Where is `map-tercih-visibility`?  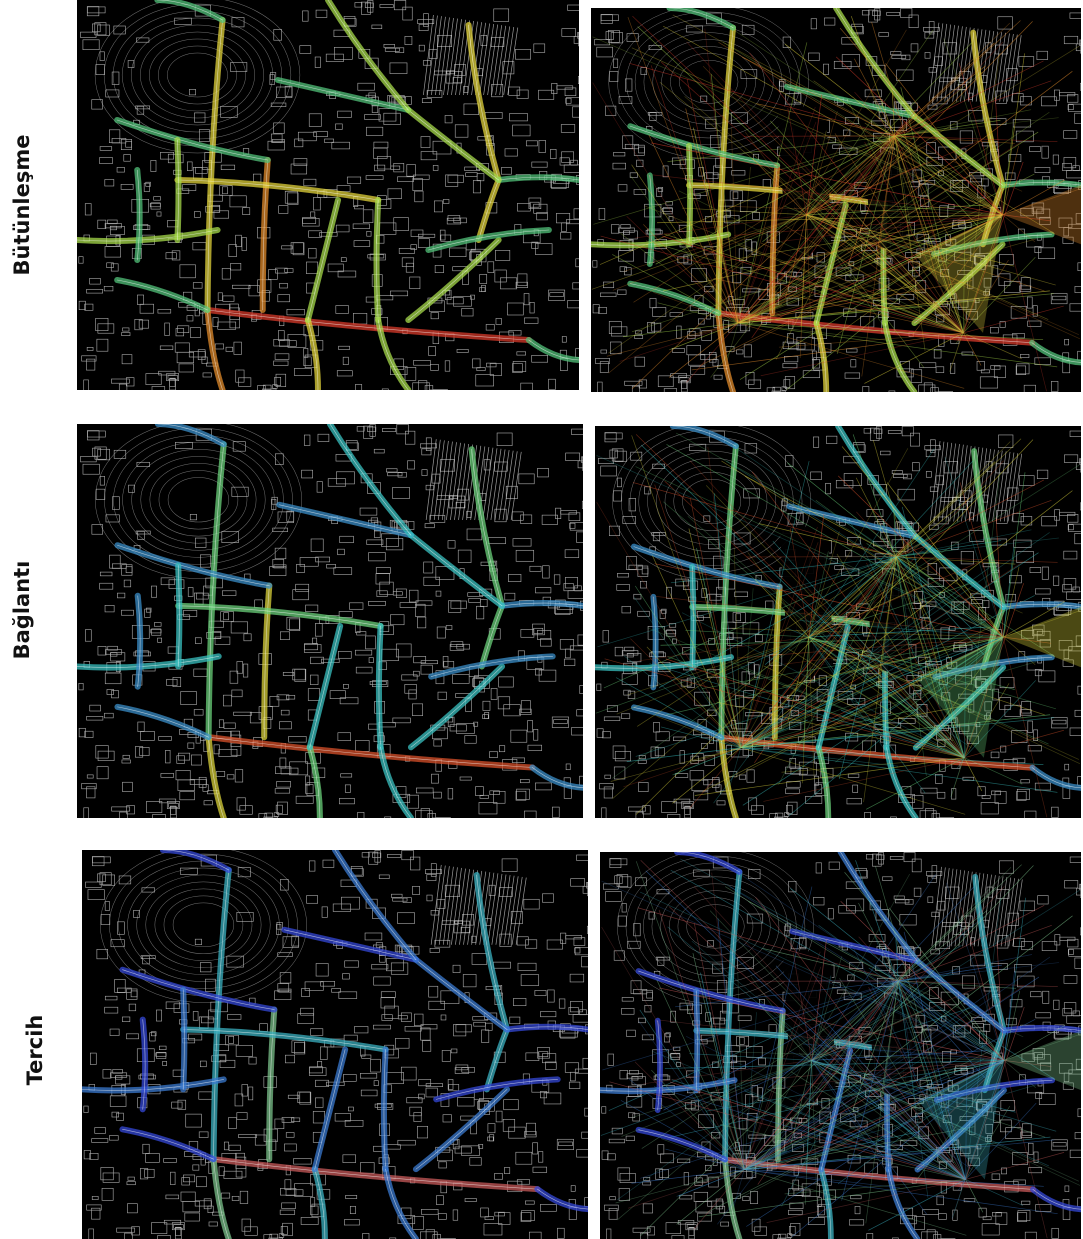
map-tercih-visibility is located at coordinates (840, 1045).